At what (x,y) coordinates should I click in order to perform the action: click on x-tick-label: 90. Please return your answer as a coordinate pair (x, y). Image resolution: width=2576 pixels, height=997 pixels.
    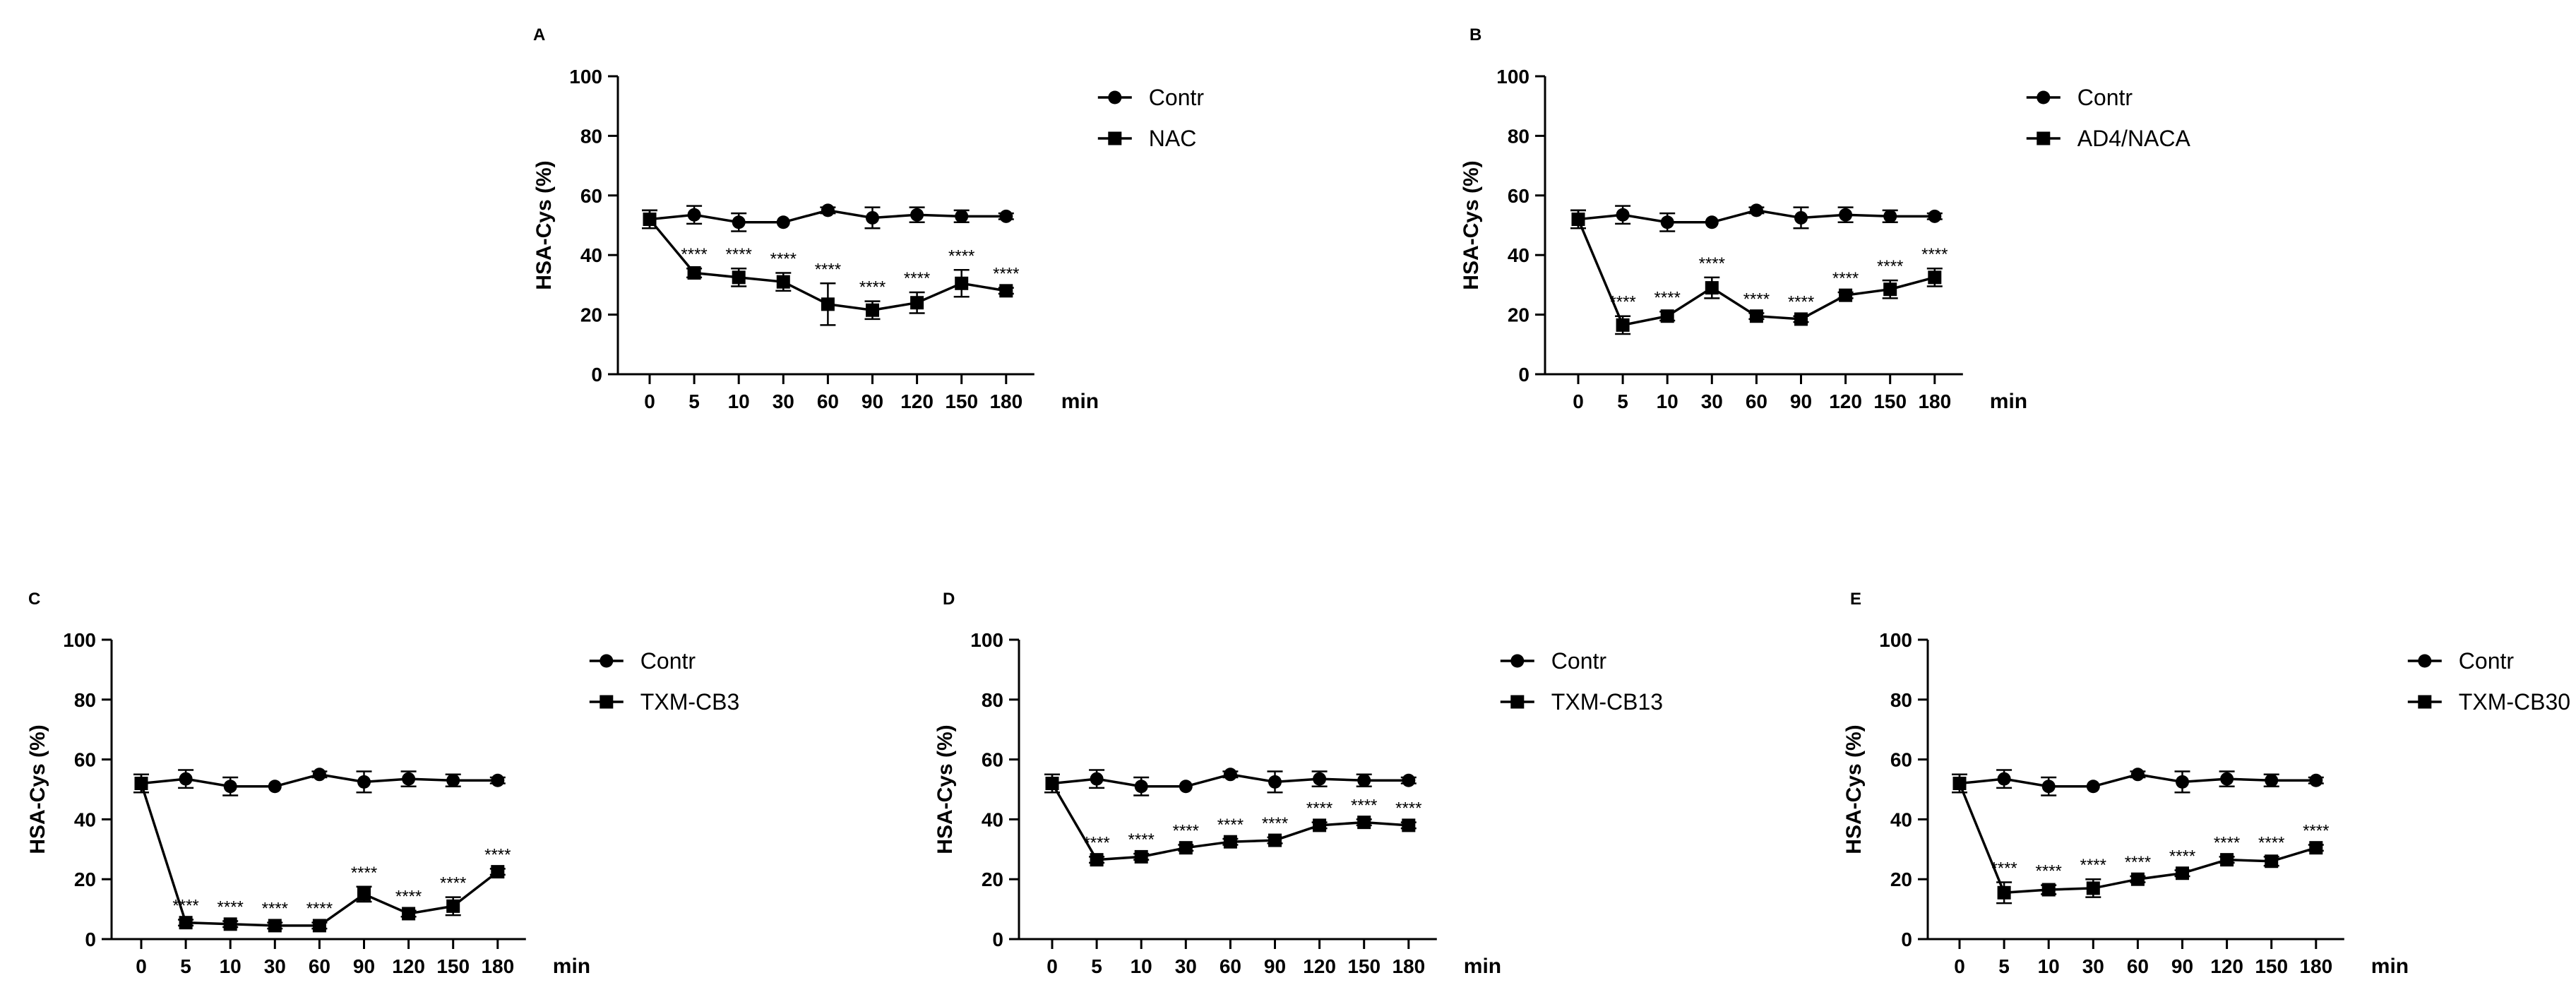
    Looking at the image, I should click on (1275, 966).